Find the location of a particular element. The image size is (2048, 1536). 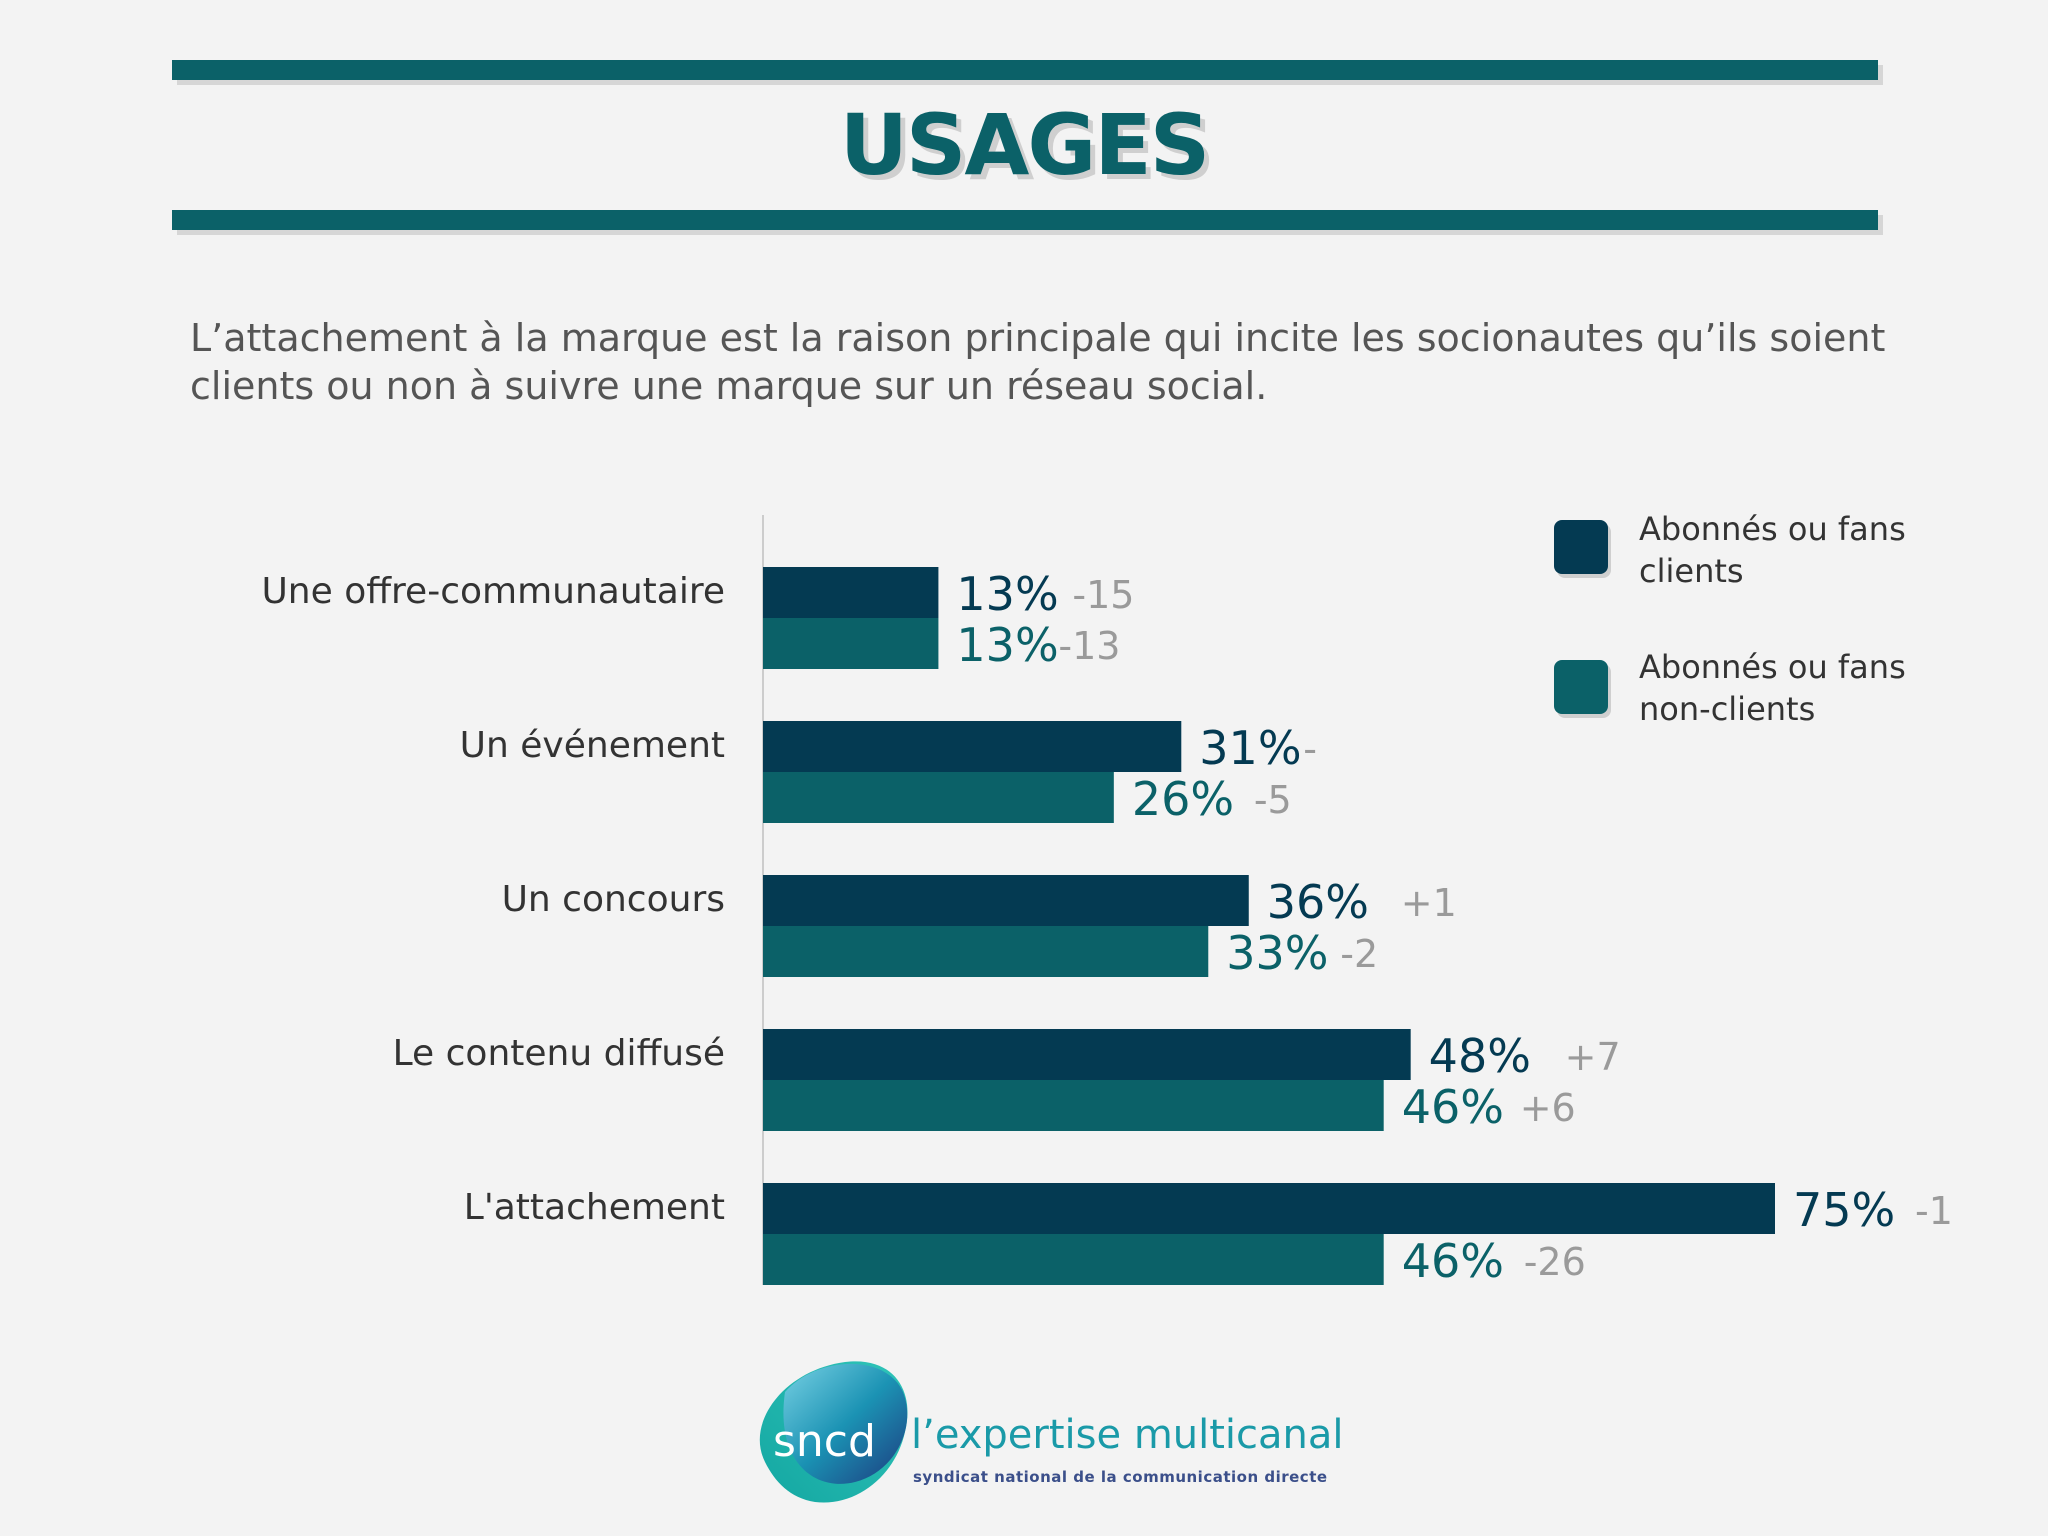

delta-label-clients: +7 is located at coordinates (1593, 1057).